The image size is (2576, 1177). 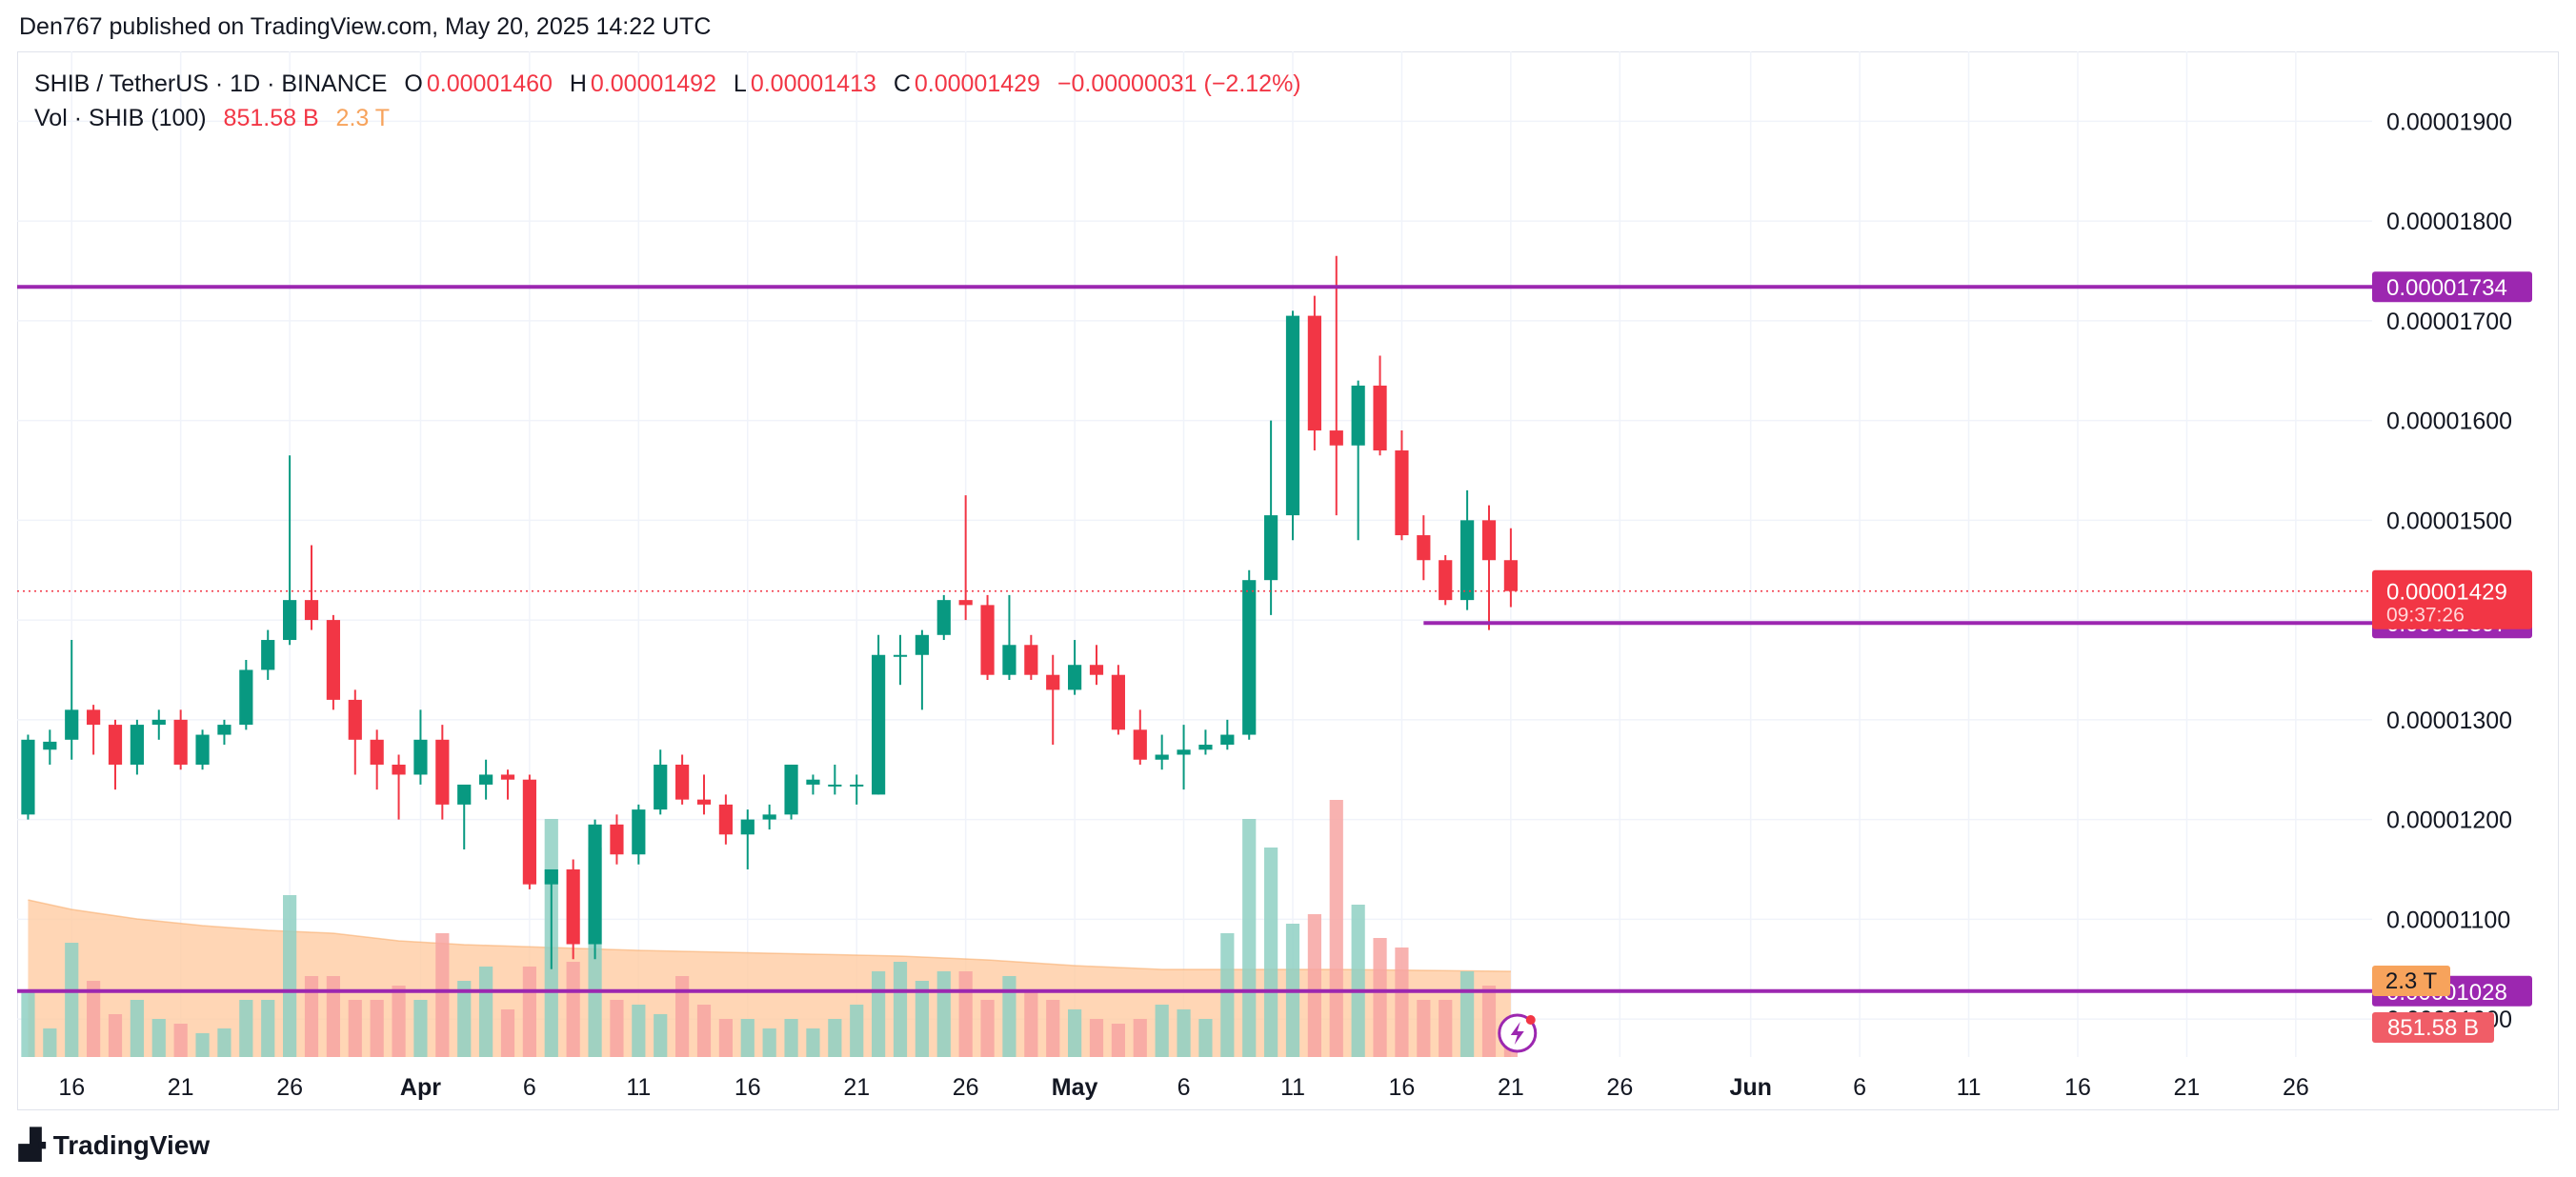 What do you see at coordinates (2449, 422) in the screenshot?
I see `y-tick-label: 0.00001600` at bounding box center [2449, 422].